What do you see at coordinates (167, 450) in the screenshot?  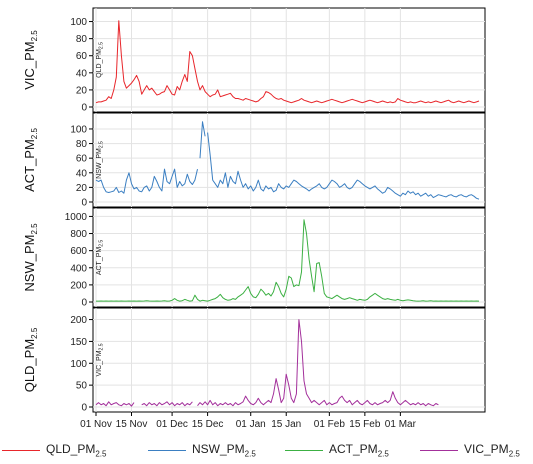 I see `legend-swatch-nsw` at bounding box center [167, 450].